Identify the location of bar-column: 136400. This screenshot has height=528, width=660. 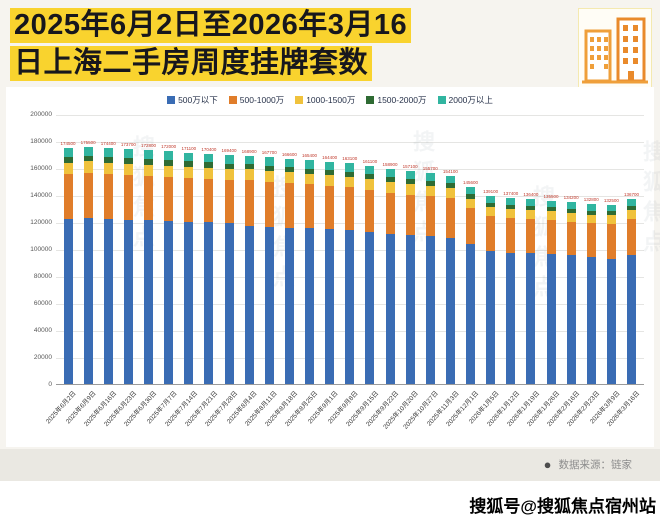
(530, 288).